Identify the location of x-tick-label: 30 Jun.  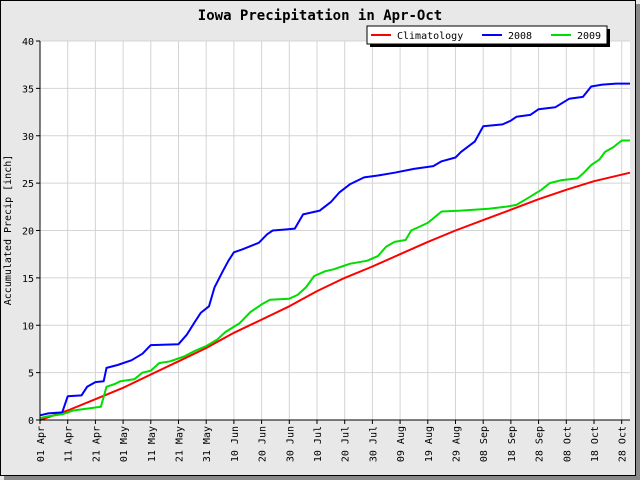
(290, 444).